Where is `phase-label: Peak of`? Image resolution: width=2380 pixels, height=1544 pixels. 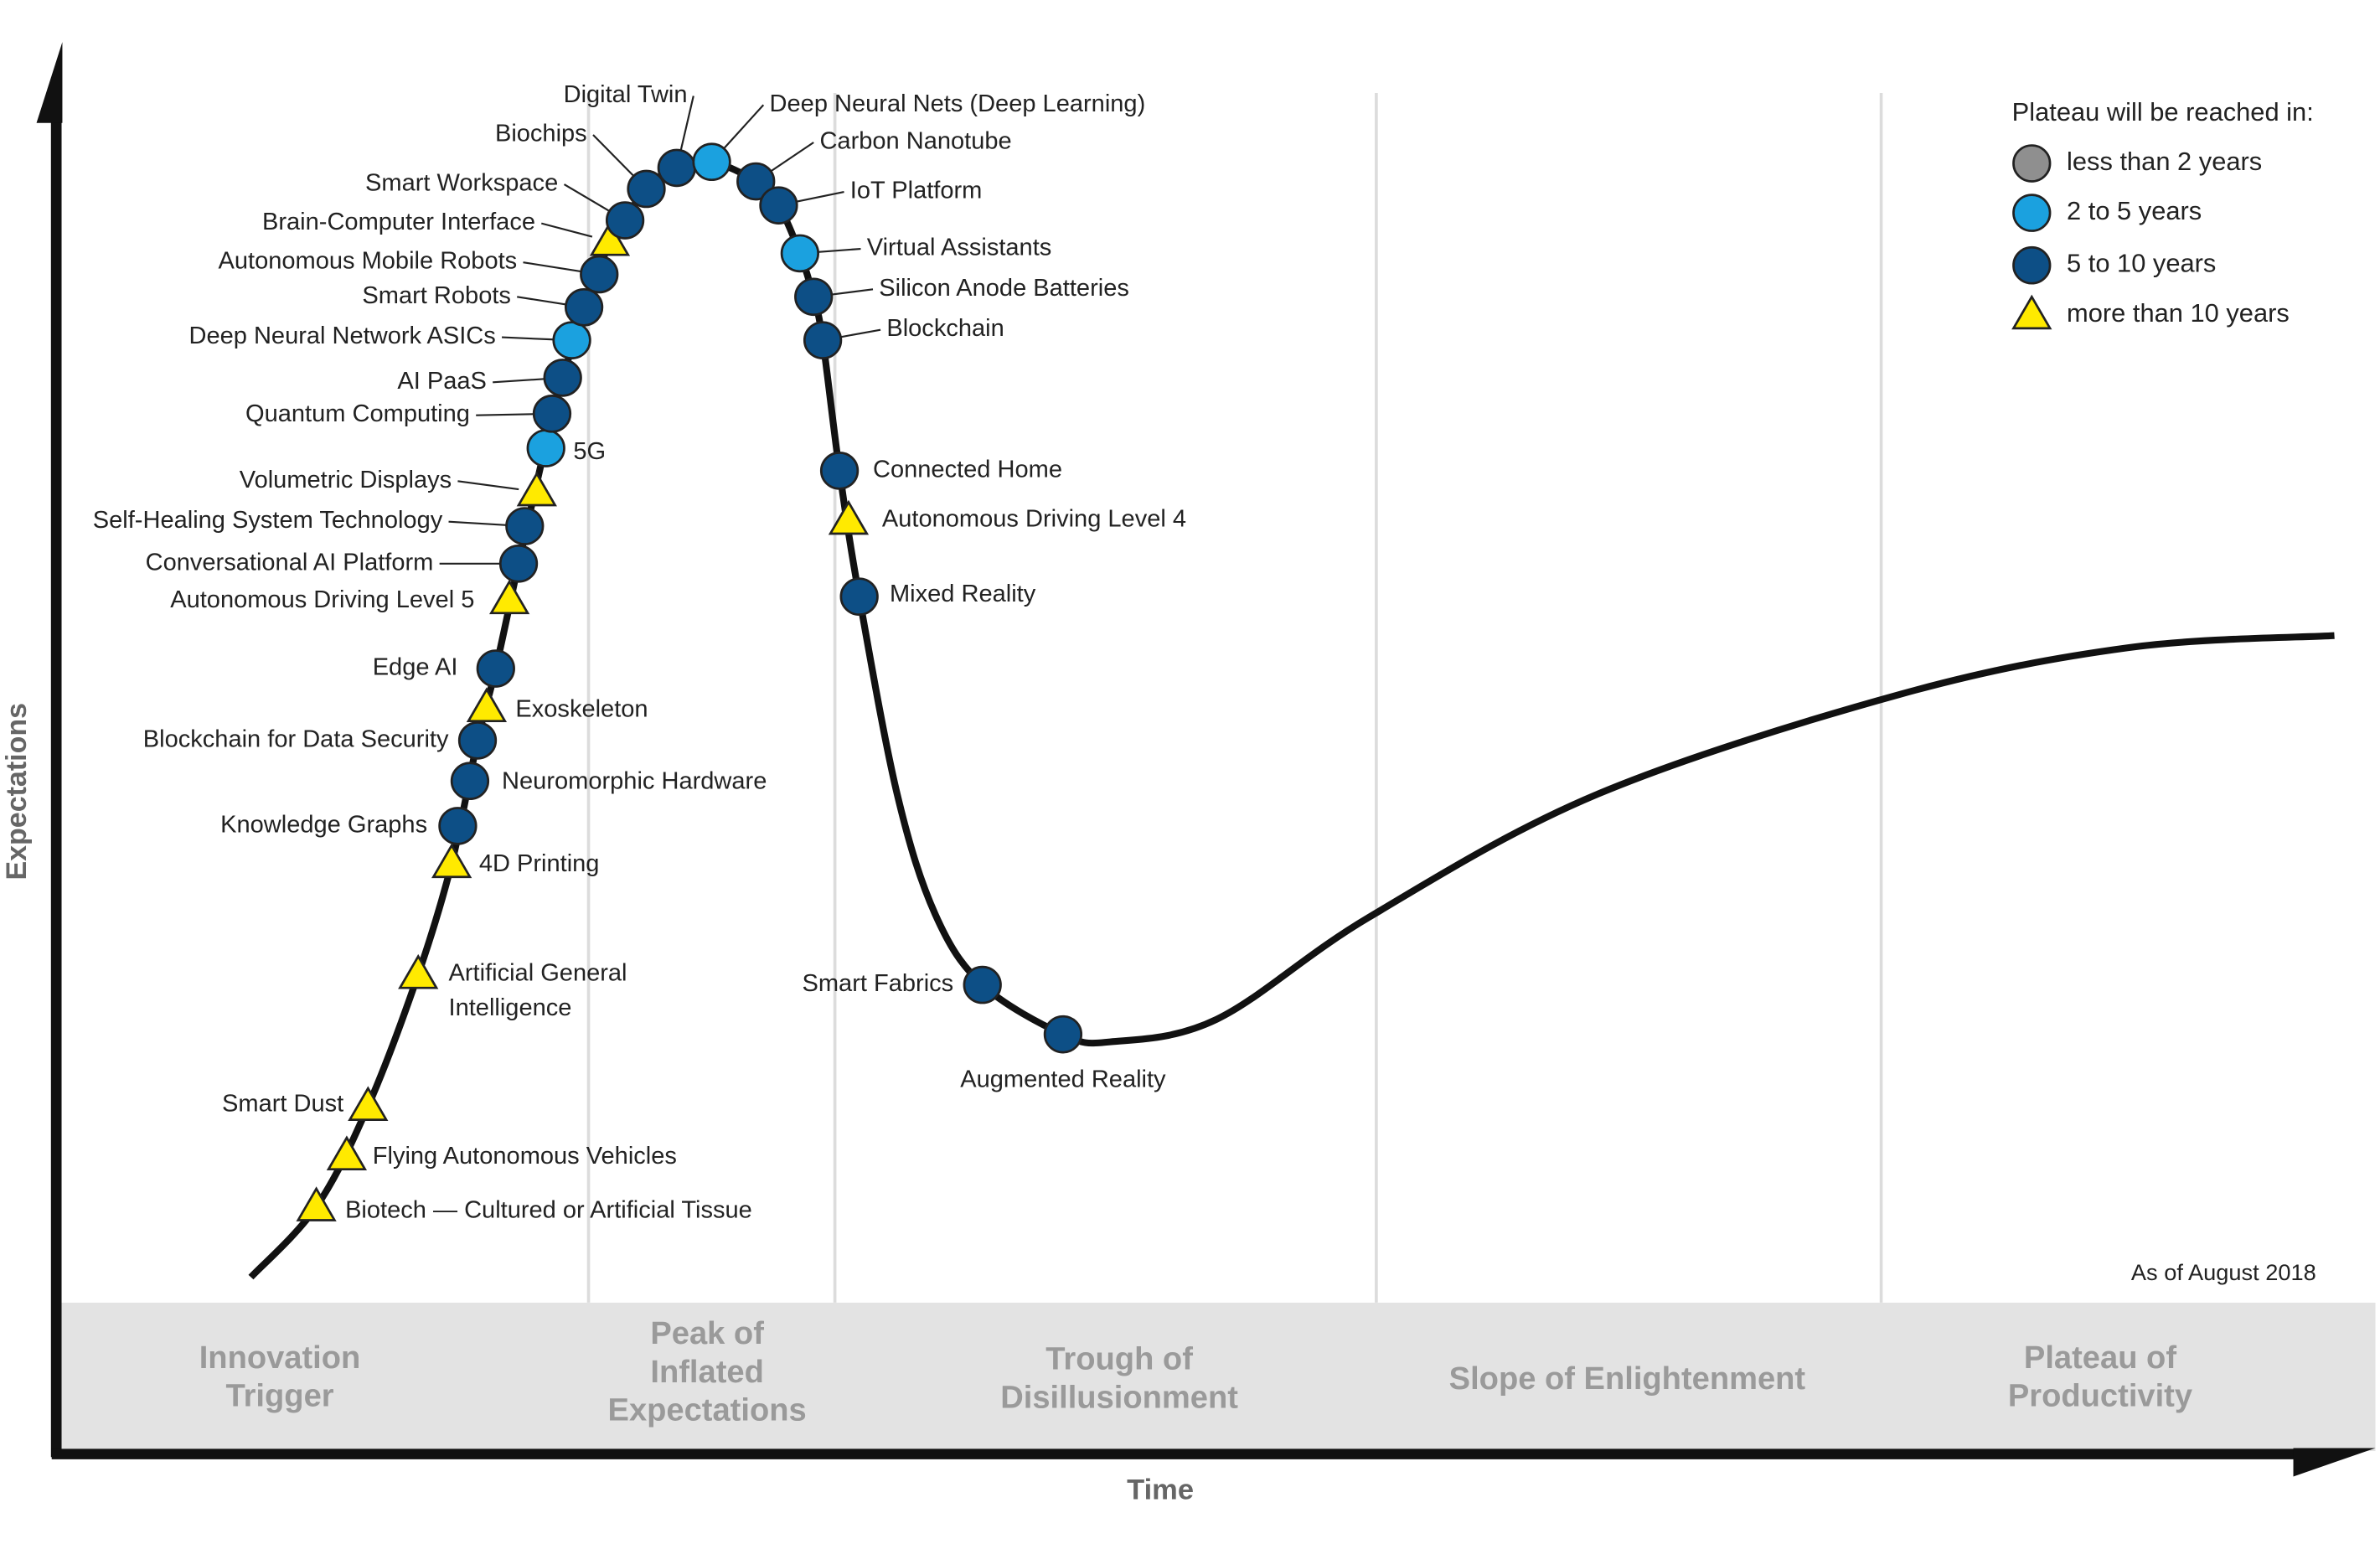 phase-label: Peak of is located at coordinates (707, 1333).